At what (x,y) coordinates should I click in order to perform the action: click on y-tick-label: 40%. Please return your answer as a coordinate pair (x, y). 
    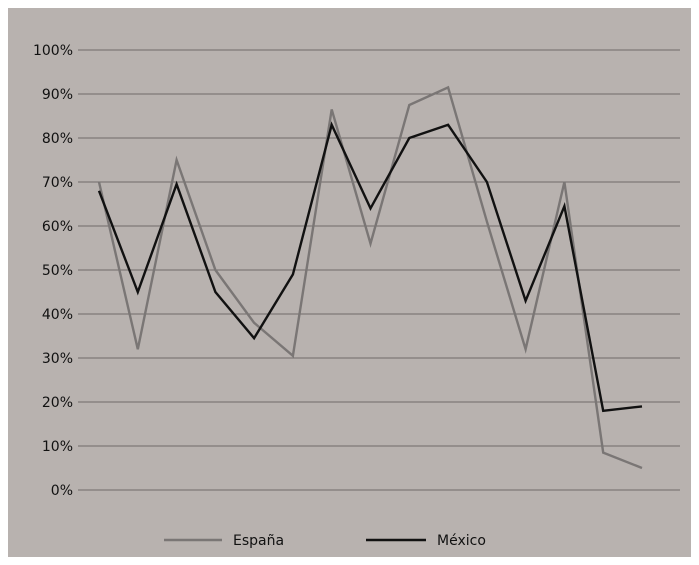
    Looking at the image, I should click on (57, 315).